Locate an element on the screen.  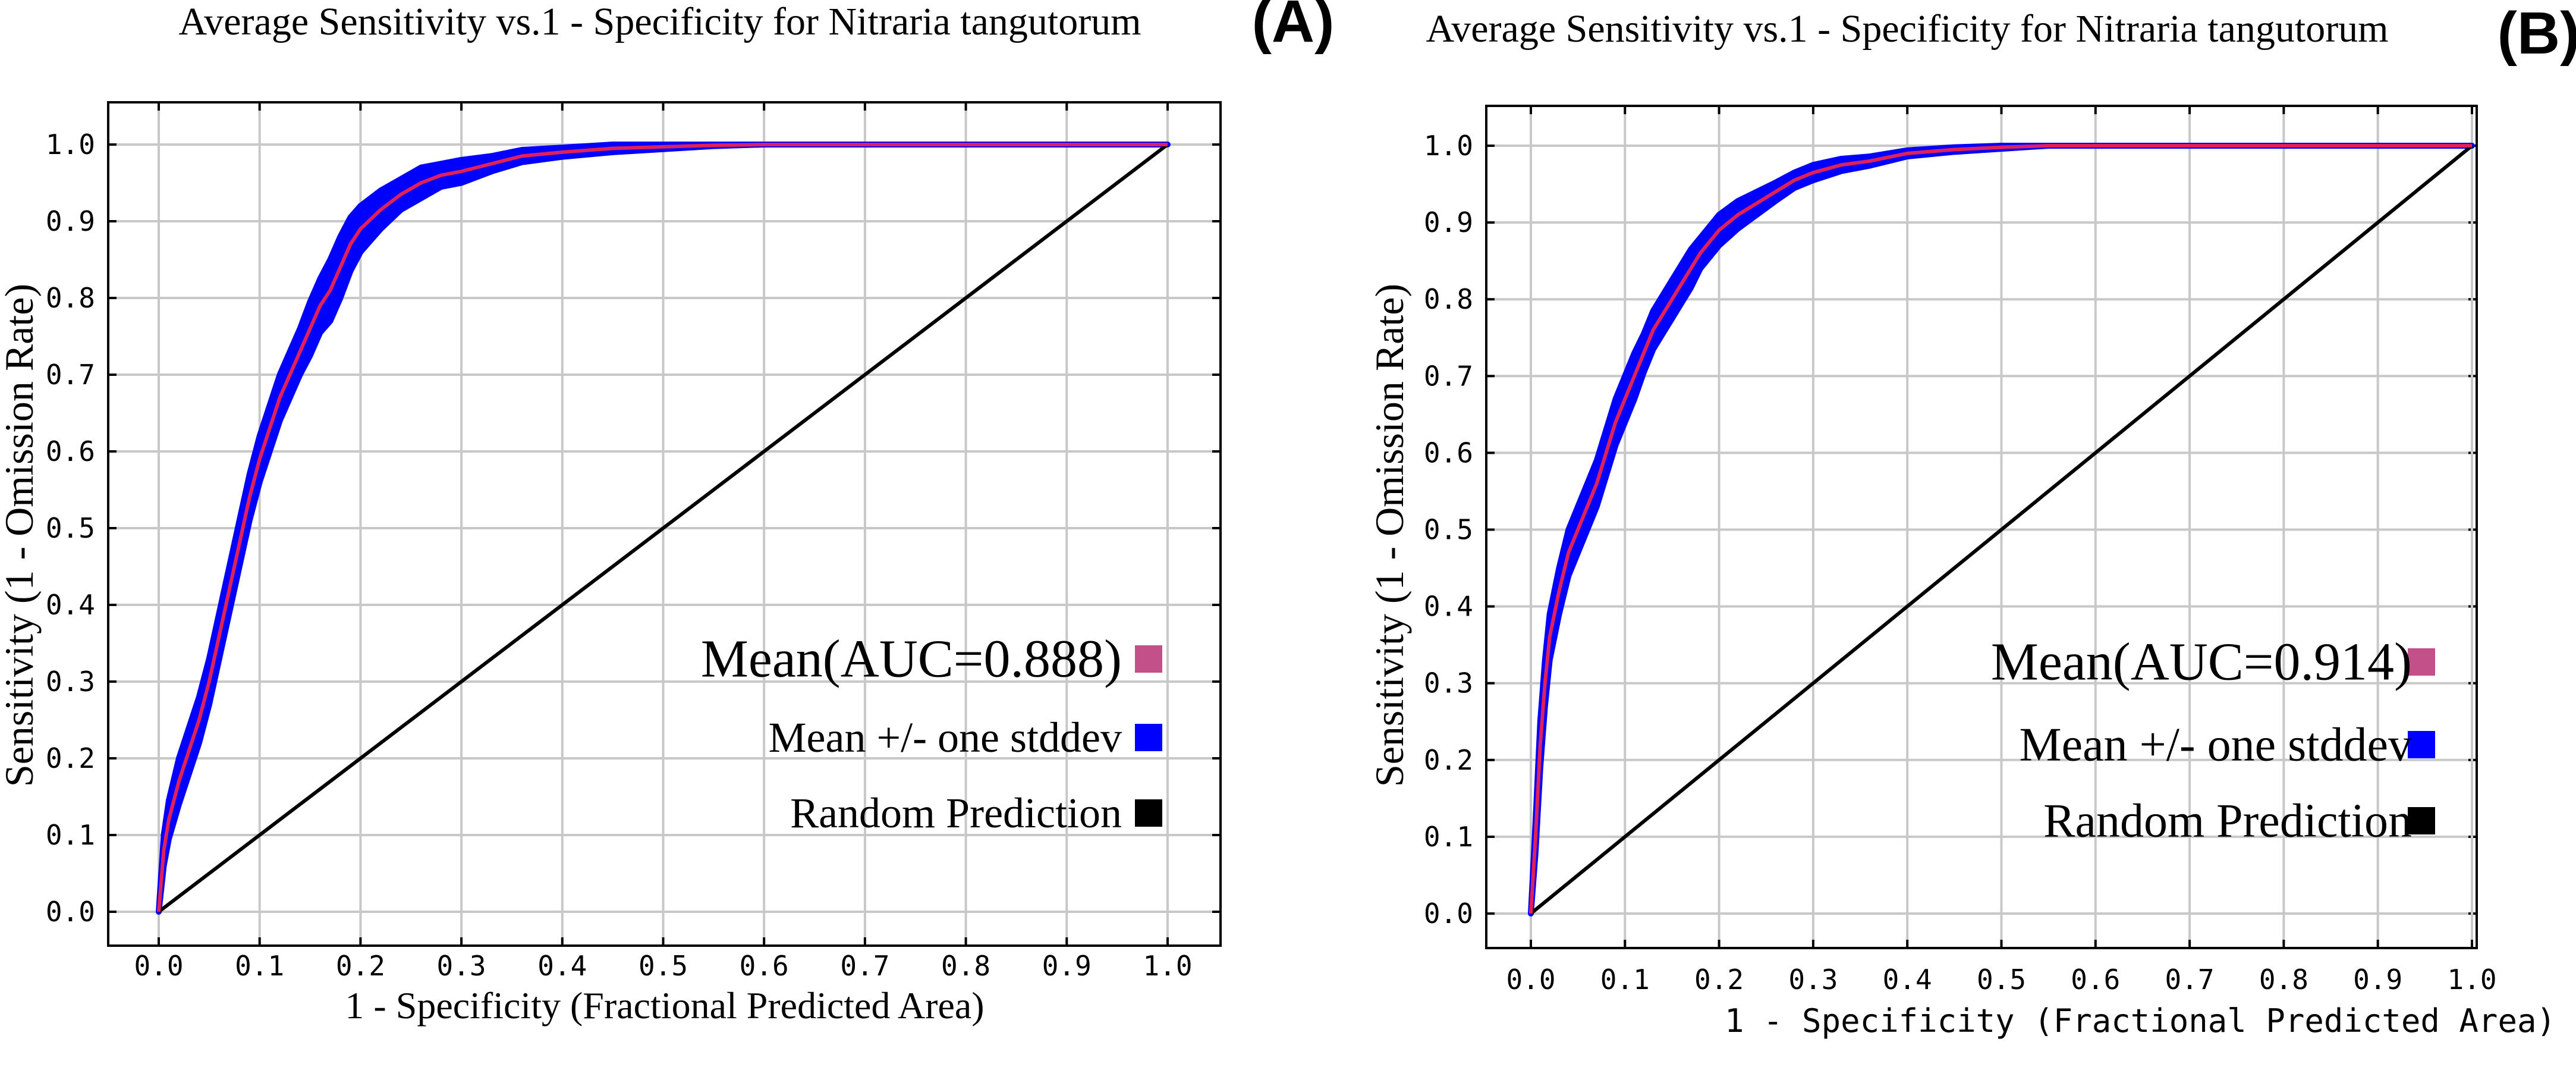
legend-label: Mean(AUC=0.888) is located at coordinates (911, 659).